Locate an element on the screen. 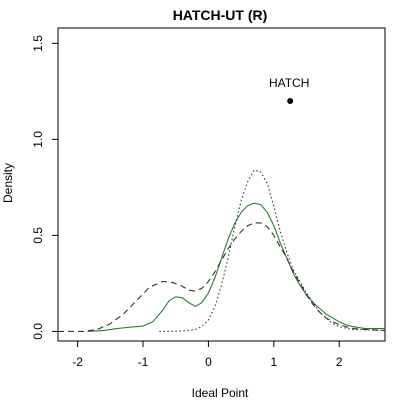  x-tick-label: 2 is located at coordinates (339, 362).